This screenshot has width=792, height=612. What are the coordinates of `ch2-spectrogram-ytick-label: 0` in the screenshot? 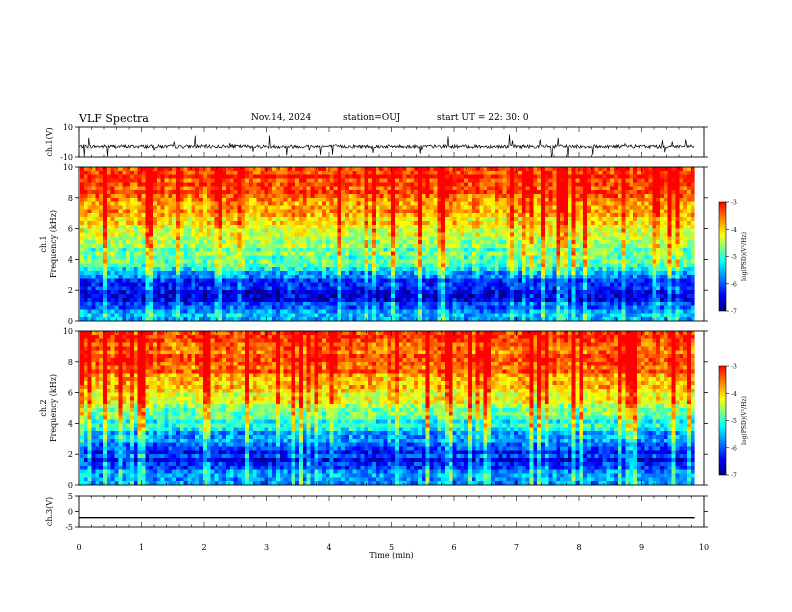 It's located at (70, 485).